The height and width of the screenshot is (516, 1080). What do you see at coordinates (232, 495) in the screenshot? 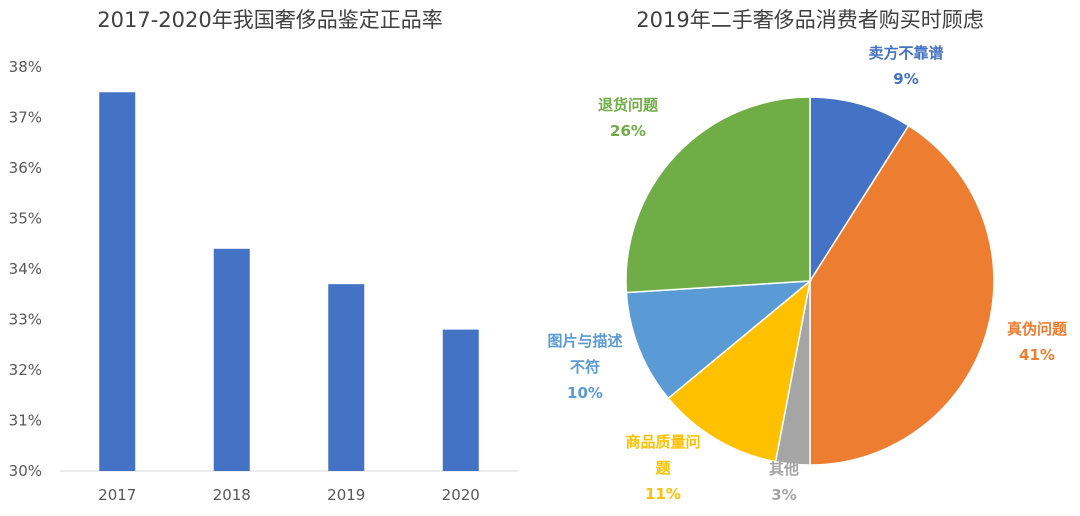
I see `x-tick-label: 2018` at bounding box center [232, 495].